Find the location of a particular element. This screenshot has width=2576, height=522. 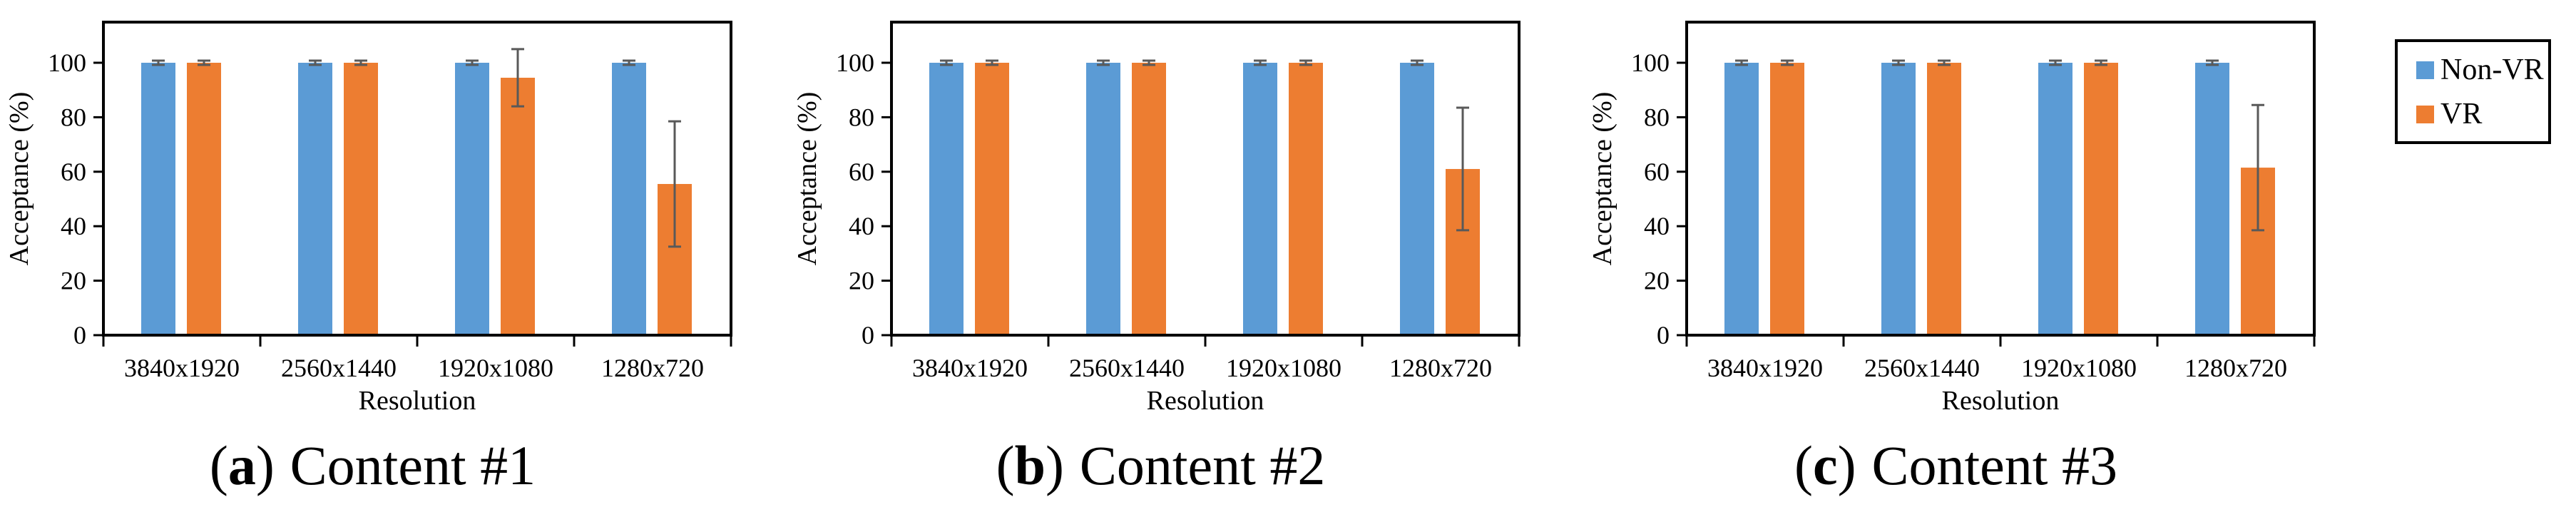

caption-text: Content #3 is located at coordinates (1994, 465).